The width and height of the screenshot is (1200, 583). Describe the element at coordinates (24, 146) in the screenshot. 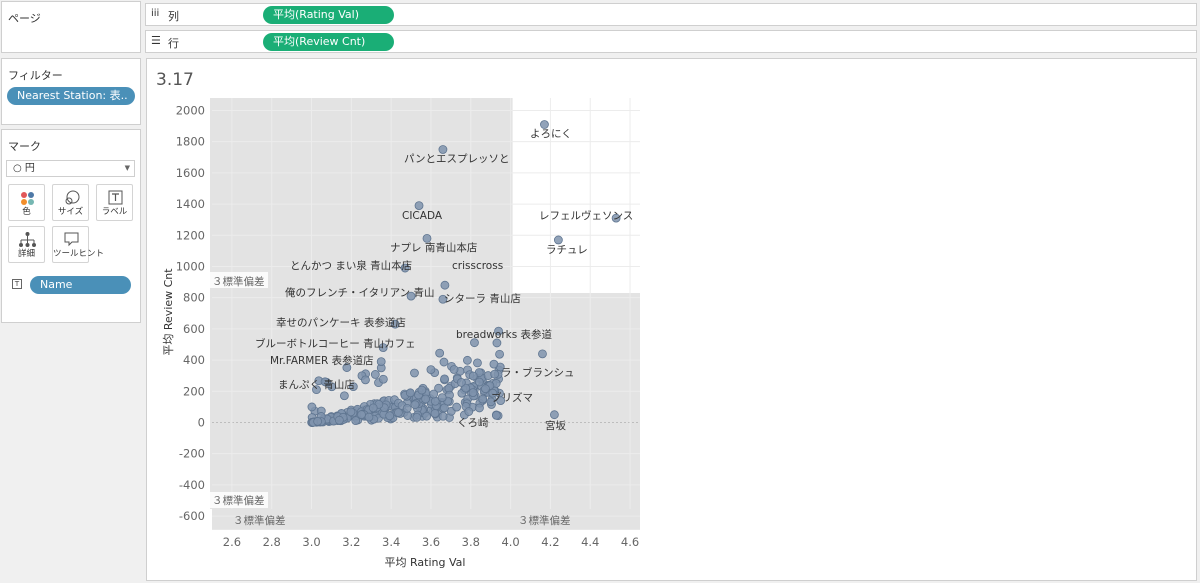

I see `marks-title: マーク` at that location.